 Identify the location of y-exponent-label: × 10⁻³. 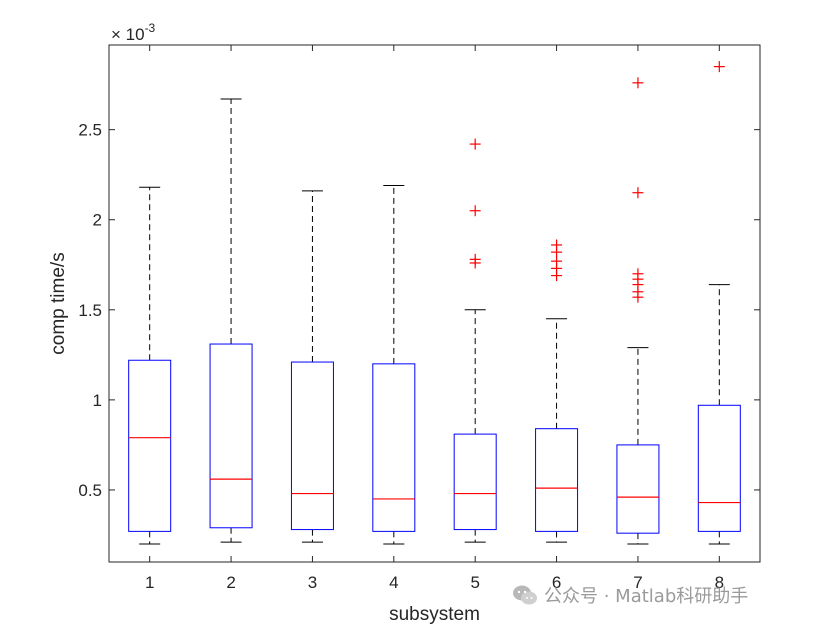
(133, 32).